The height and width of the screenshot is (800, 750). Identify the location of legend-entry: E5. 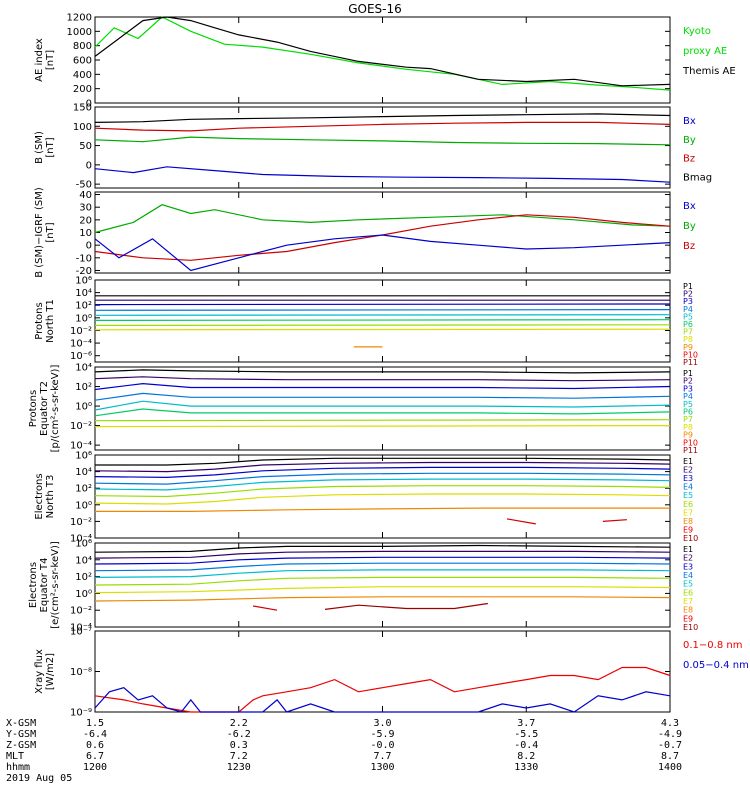
(688, 495).